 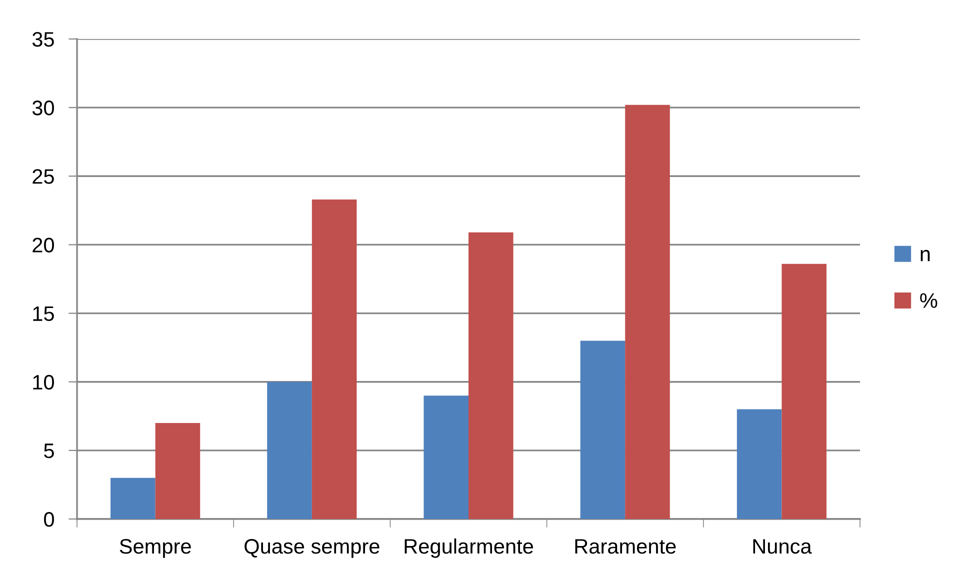 What do you see at coordinates (312, 548) in the screenshot?
I see `x-tick-label: Quase sempre` at bounding box center [312, 548].